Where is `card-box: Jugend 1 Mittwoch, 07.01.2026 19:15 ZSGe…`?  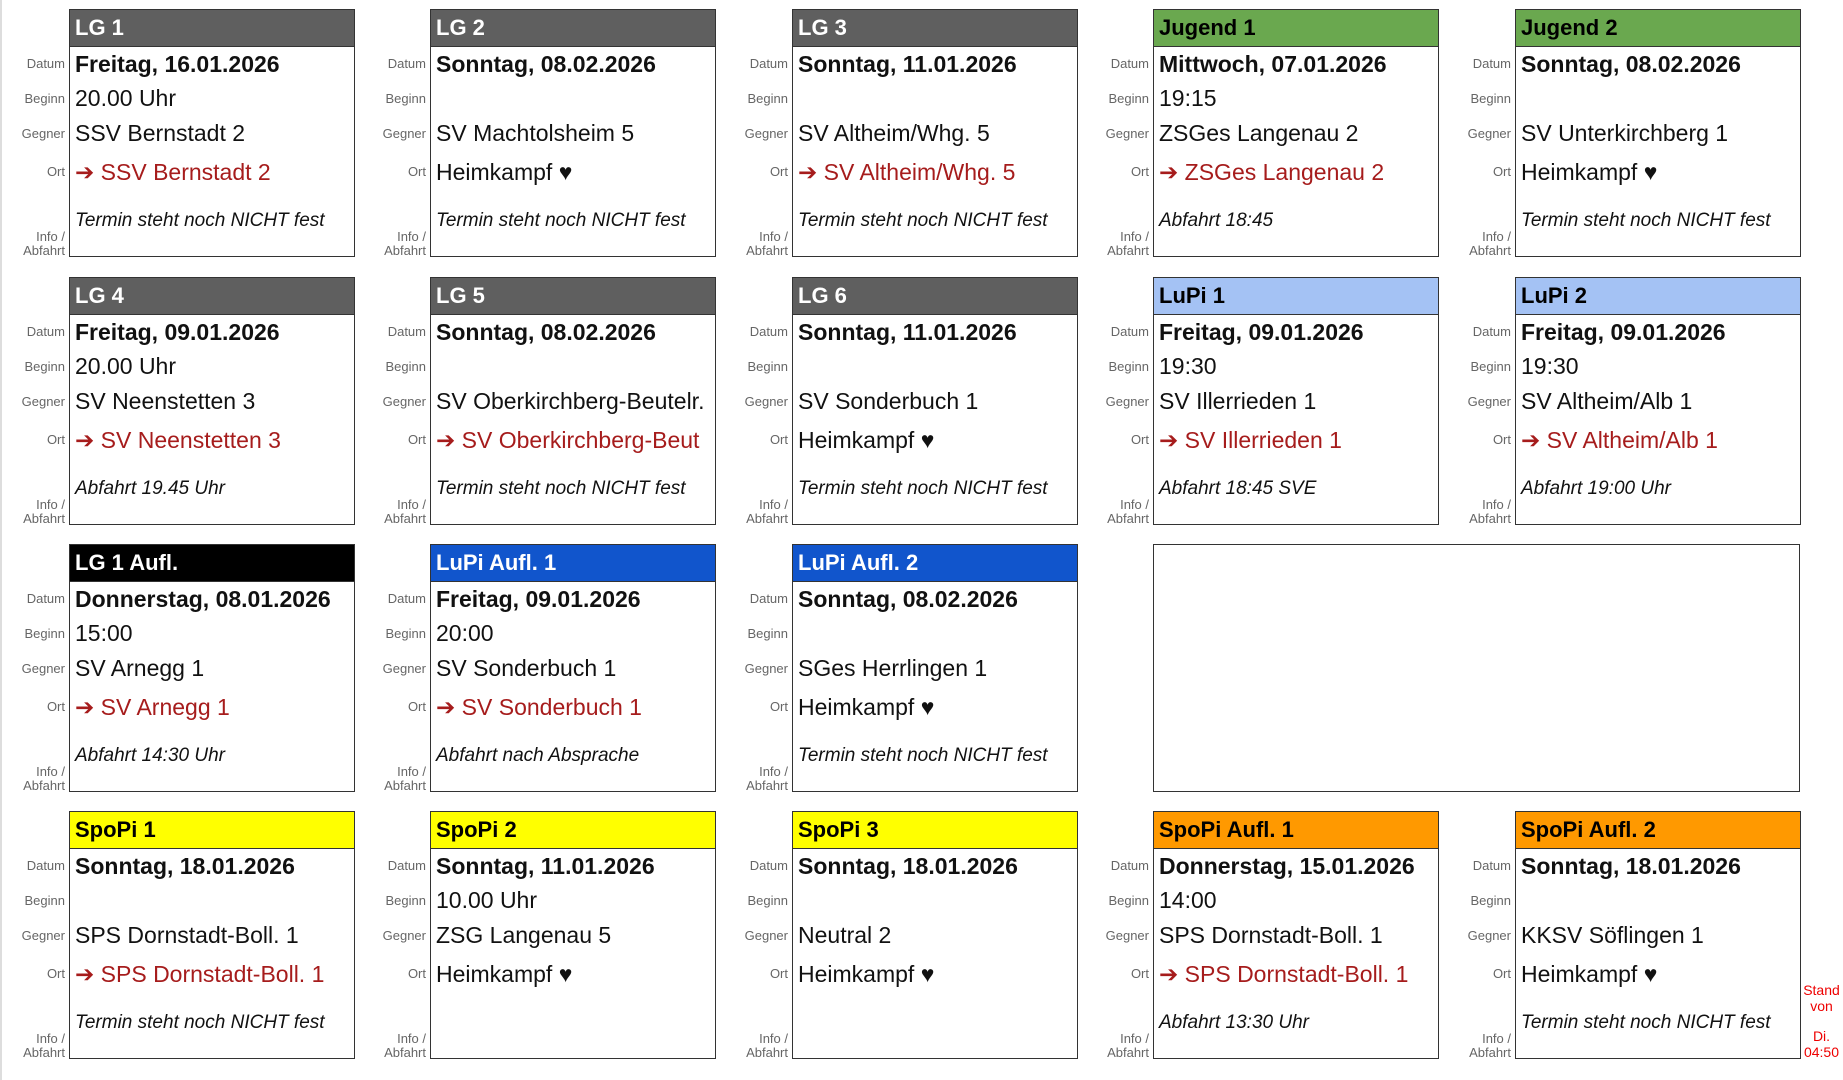 card-box: Jugend 1 Mittwoch, 07.01.2026 19:15 ZSGe… is located at coordinates (1296, 133).